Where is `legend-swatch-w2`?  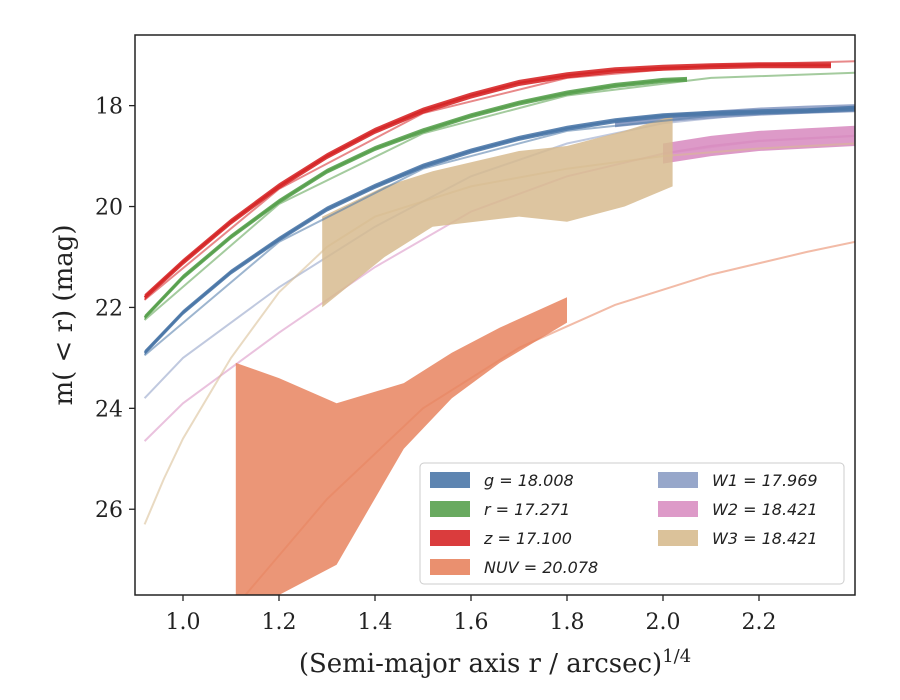 legend-swatch-w2 is located at coordinates (678, 509).